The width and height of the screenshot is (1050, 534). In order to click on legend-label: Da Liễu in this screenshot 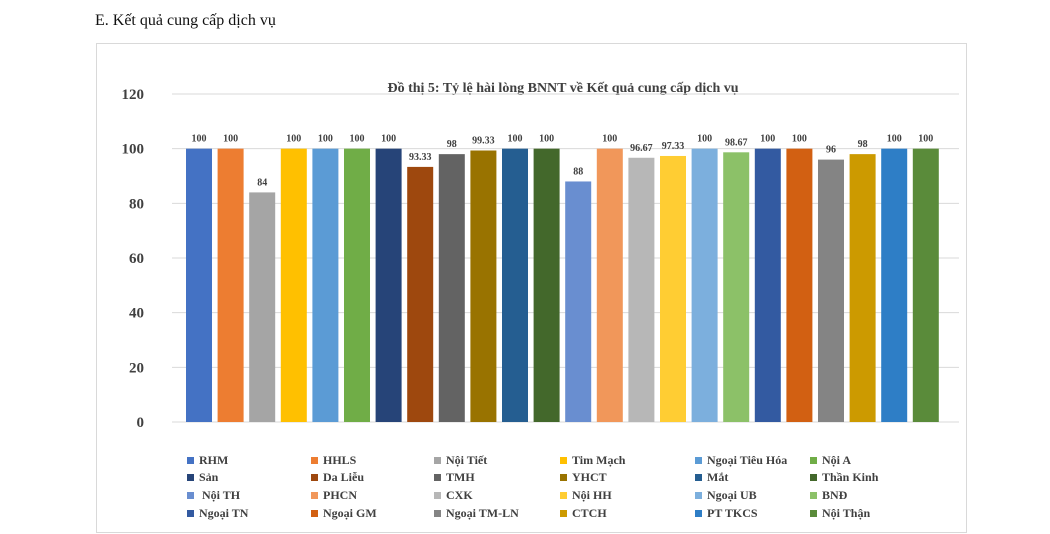, I will do `click(343, 477)`.